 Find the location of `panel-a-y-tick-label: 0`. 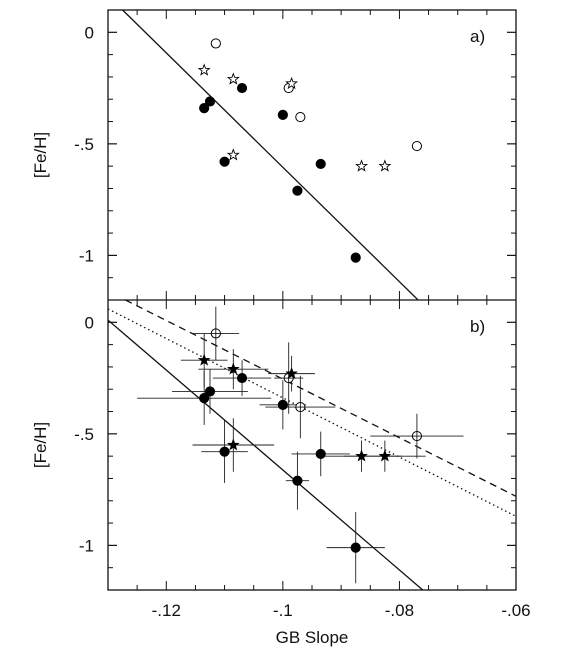

panel-a-y-tick-label: 0 is located at coordinates (89, 32).